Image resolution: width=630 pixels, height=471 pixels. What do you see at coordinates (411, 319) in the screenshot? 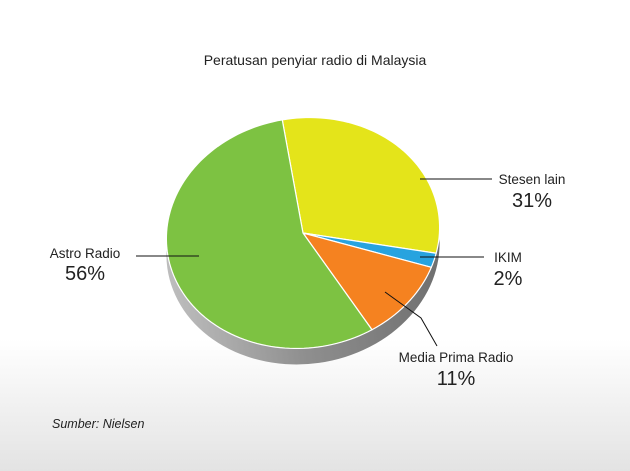
I see `leader-line-media-prima-radio` at bounding box center [411, 319].